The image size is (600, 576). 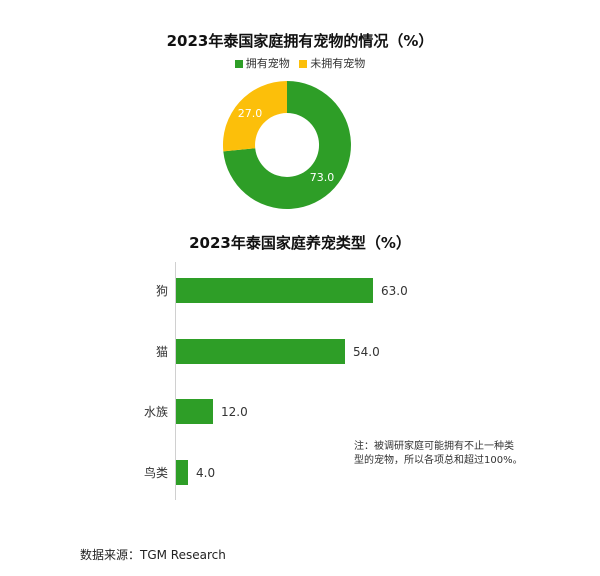 I want to click on bar-aquarium, so click(x=194, y=411).